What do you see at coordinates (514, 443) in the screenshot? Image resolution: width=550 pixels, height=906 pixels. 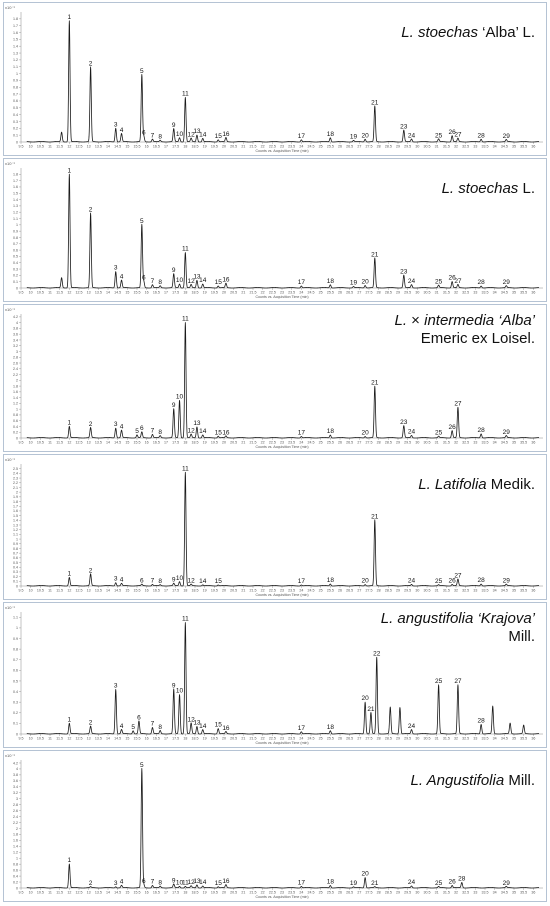 I see `x-tick-label: 35` at bounding box center [514, 443].